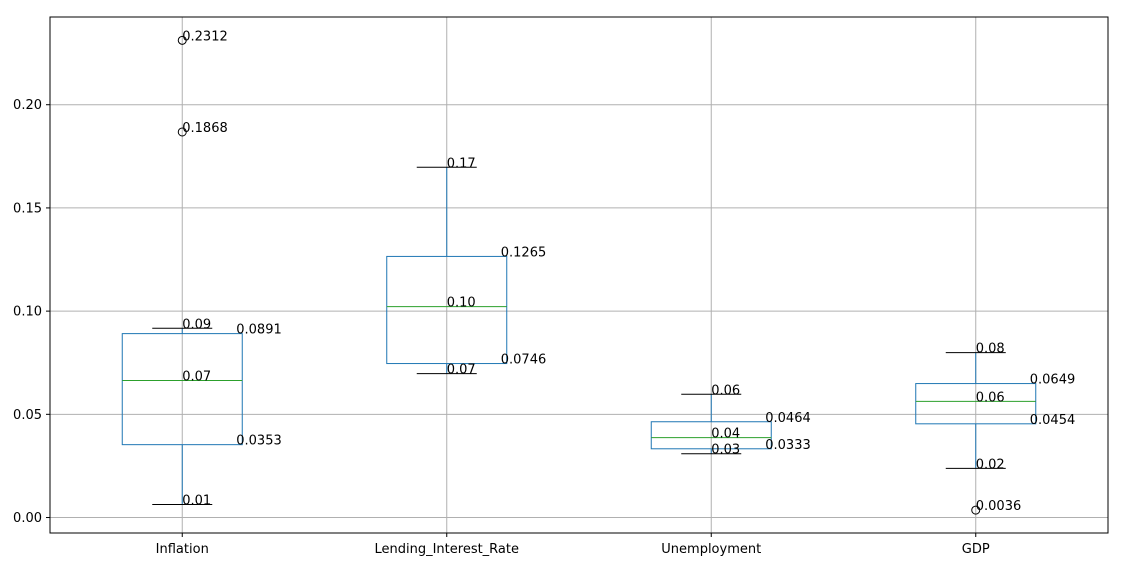 This screenshot has width=1121, height=567. I want to click on box-group-lending-interest-rate, so click(447, 270).